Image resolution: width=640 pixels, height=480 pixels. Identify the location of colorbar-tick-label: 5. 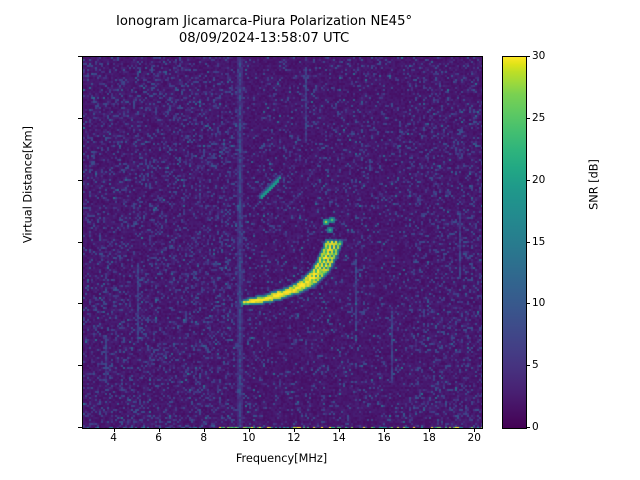
(535, 365).